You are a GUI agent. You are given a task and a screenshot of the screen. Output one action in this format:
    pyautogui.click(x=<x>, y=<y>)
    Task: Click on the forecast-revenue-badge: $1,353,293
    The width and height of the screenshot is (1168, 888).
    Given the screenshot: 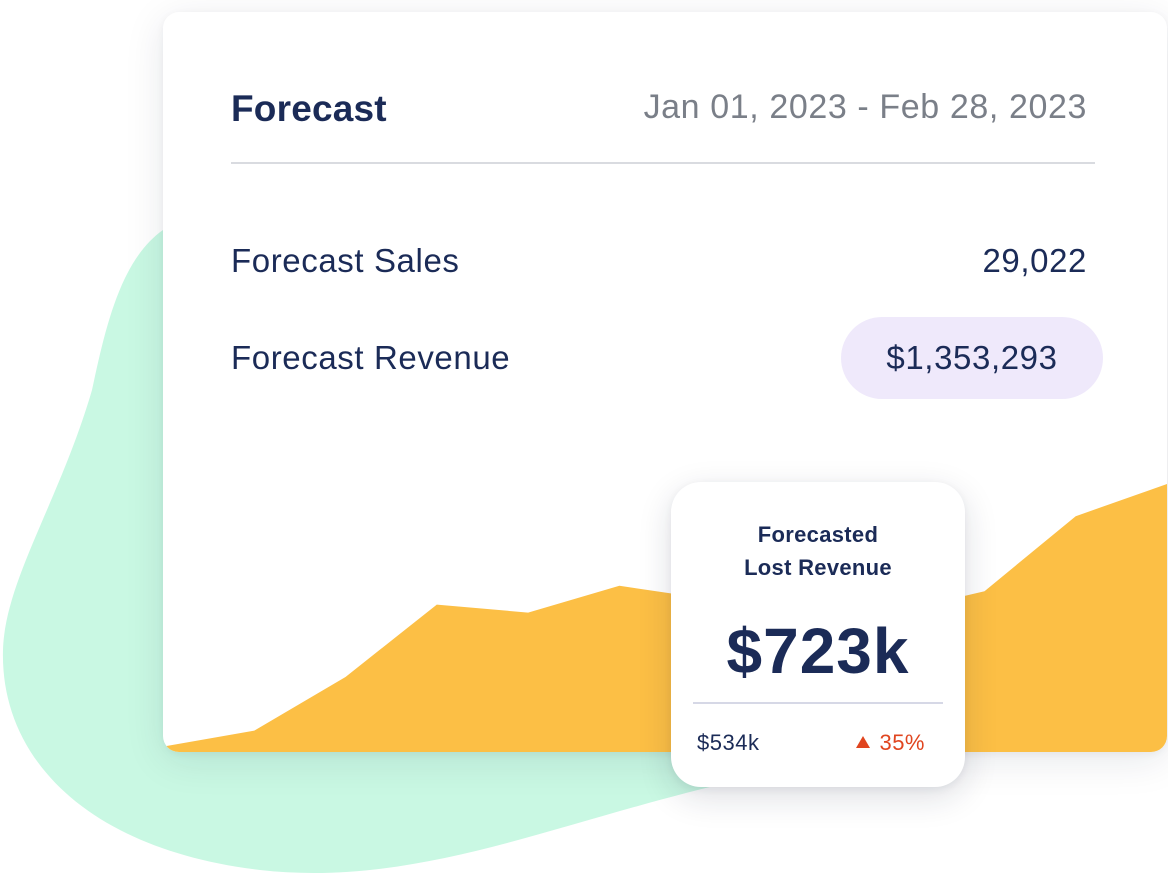 What is the action you would take?
    pyautogui.click(x=972, y=358)
    